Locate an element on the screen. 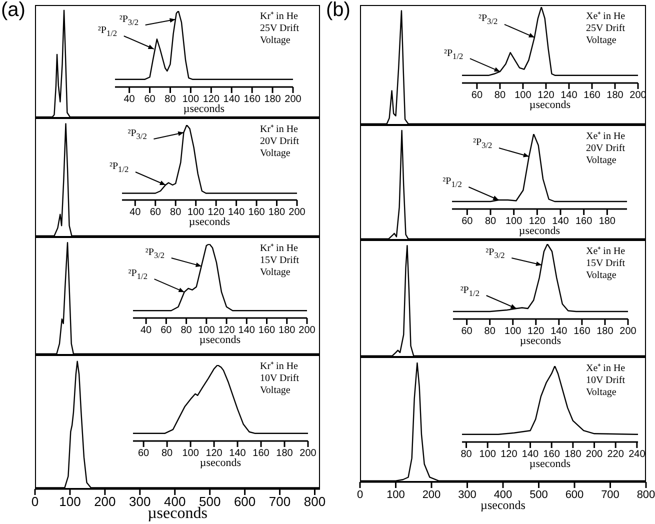 The height and width of the screenshot is (524, 655). x-tick-label: 220 is located at coordinates (615, 454).